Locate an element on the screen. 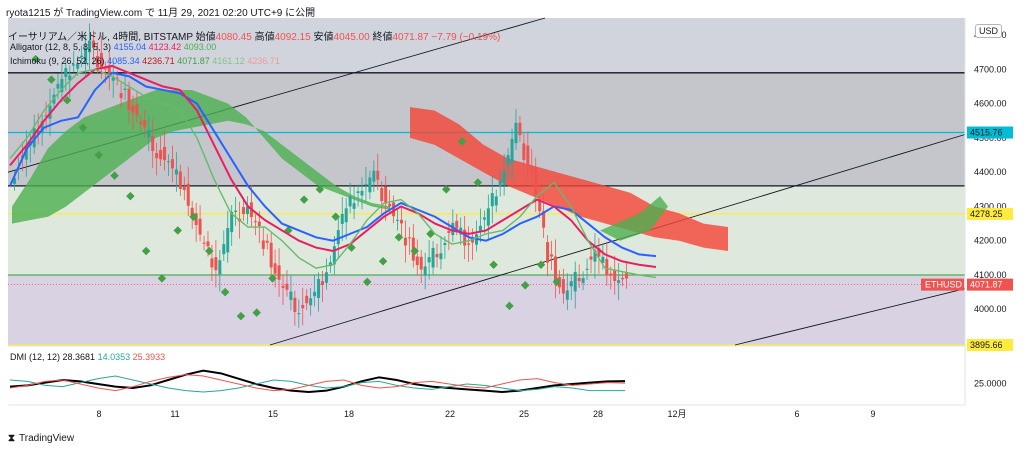  open-label: 始値 is located at coordinates (205, 37).